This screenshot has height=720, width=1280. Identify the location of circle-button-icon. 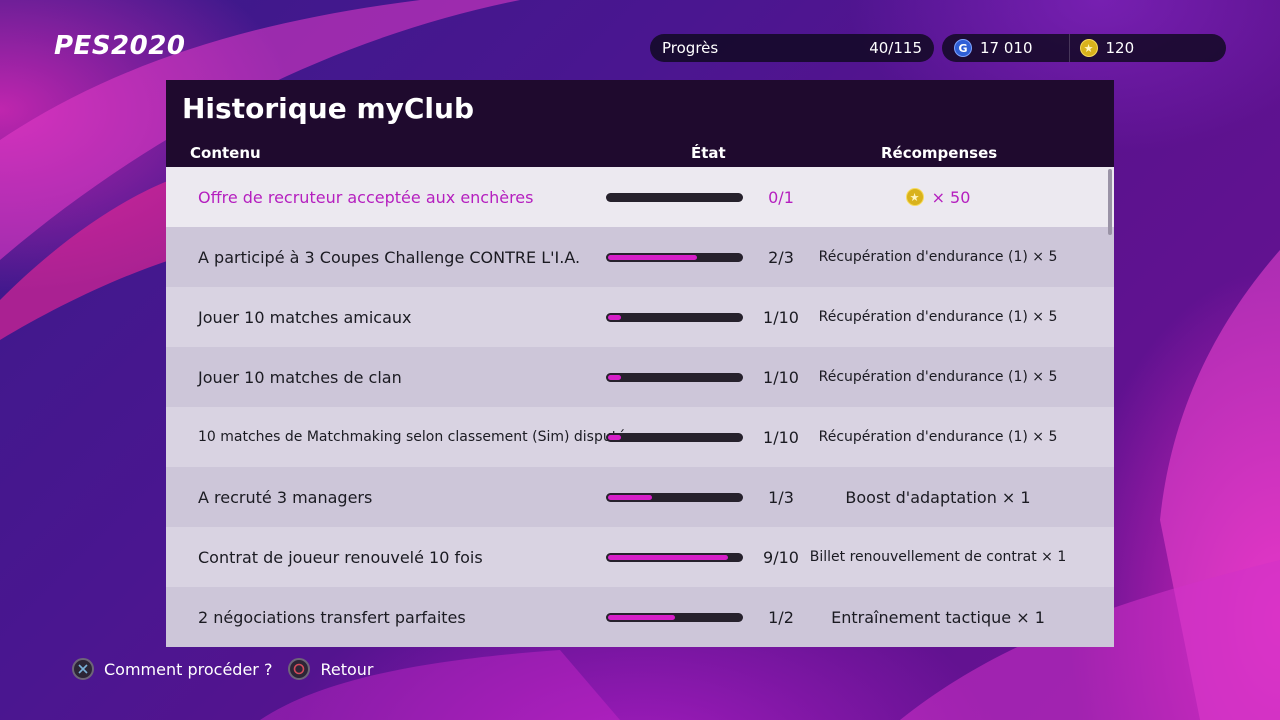
(299, 669).